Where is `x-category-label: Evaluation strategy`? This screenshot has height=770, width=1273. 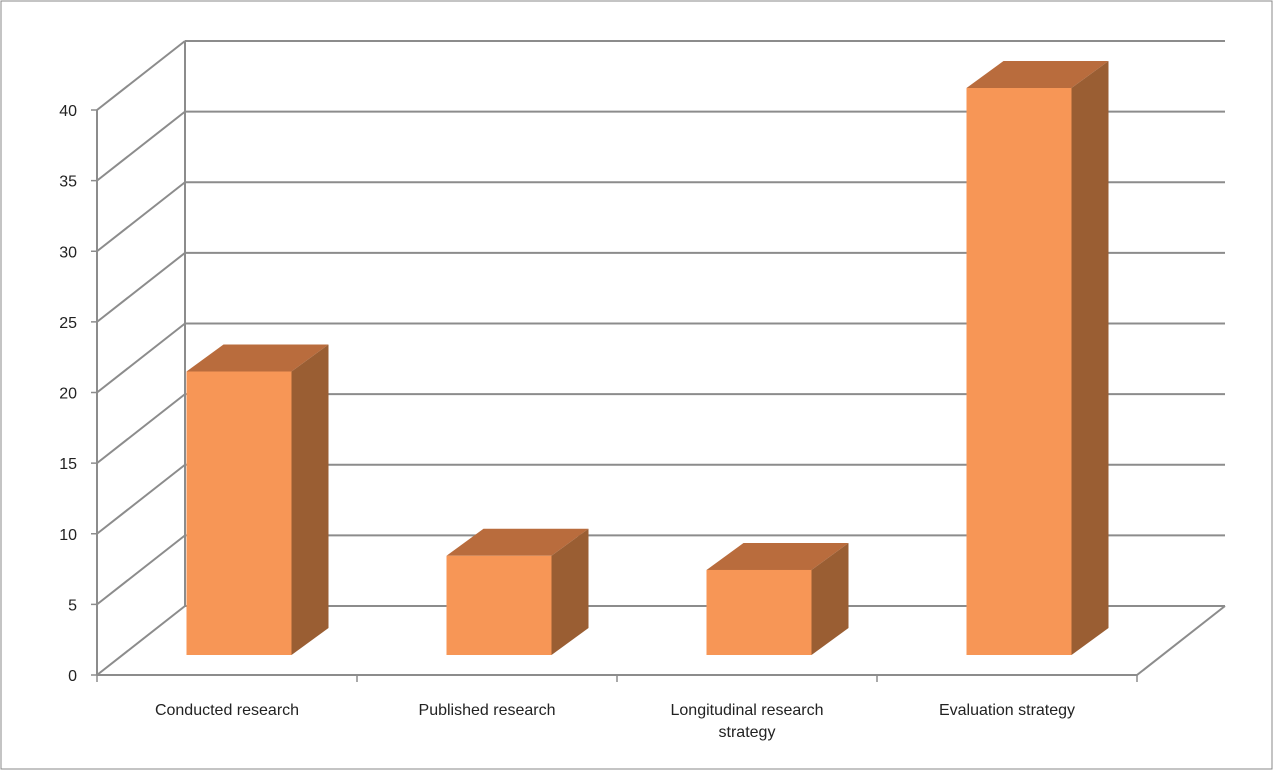
x-category-label: Evaluation strategy is located at coordinates (1007, 710).